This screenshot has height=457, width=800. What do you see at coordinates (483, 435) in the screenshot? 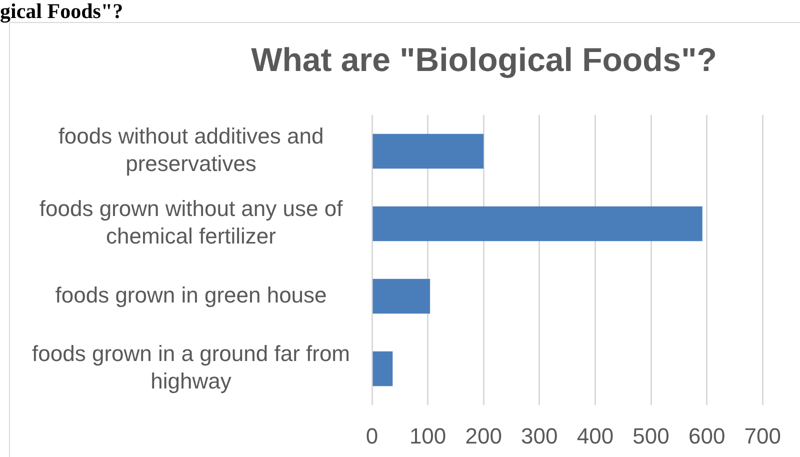
I see `x-tick-label: 200` at bounding box center [483, 435].